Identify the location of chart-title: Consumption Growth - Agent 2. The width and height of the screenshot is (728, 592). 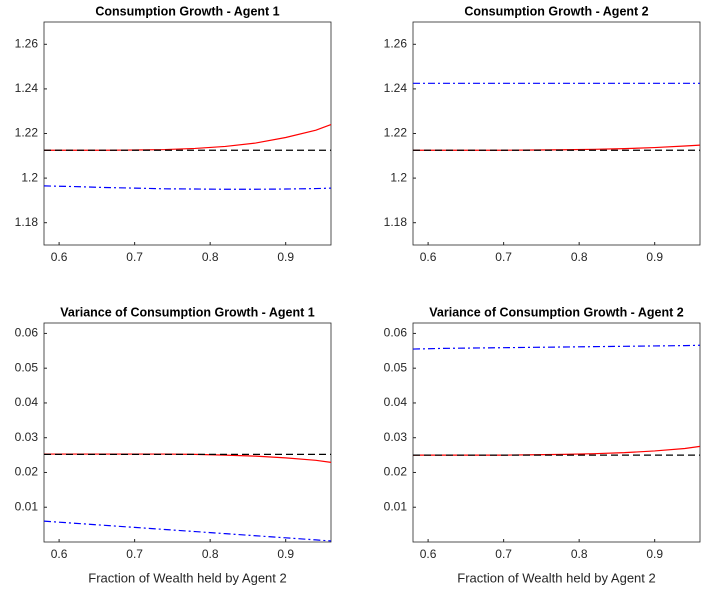
(556, 11).